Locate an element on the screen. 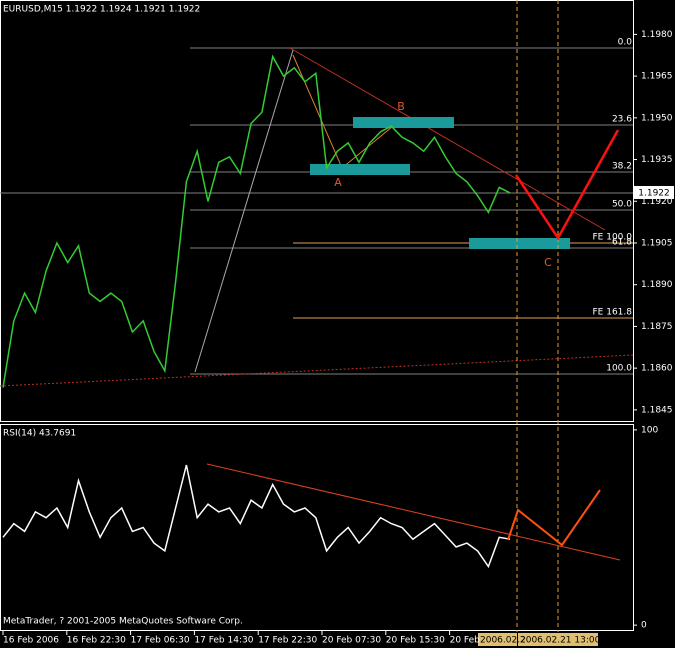 The height and width of the screenshot is (648, 675). symbol-header: EURUSD,M15 1.1922 1.1924 1.1921 1.1922 is located at coordinates (101, 10).